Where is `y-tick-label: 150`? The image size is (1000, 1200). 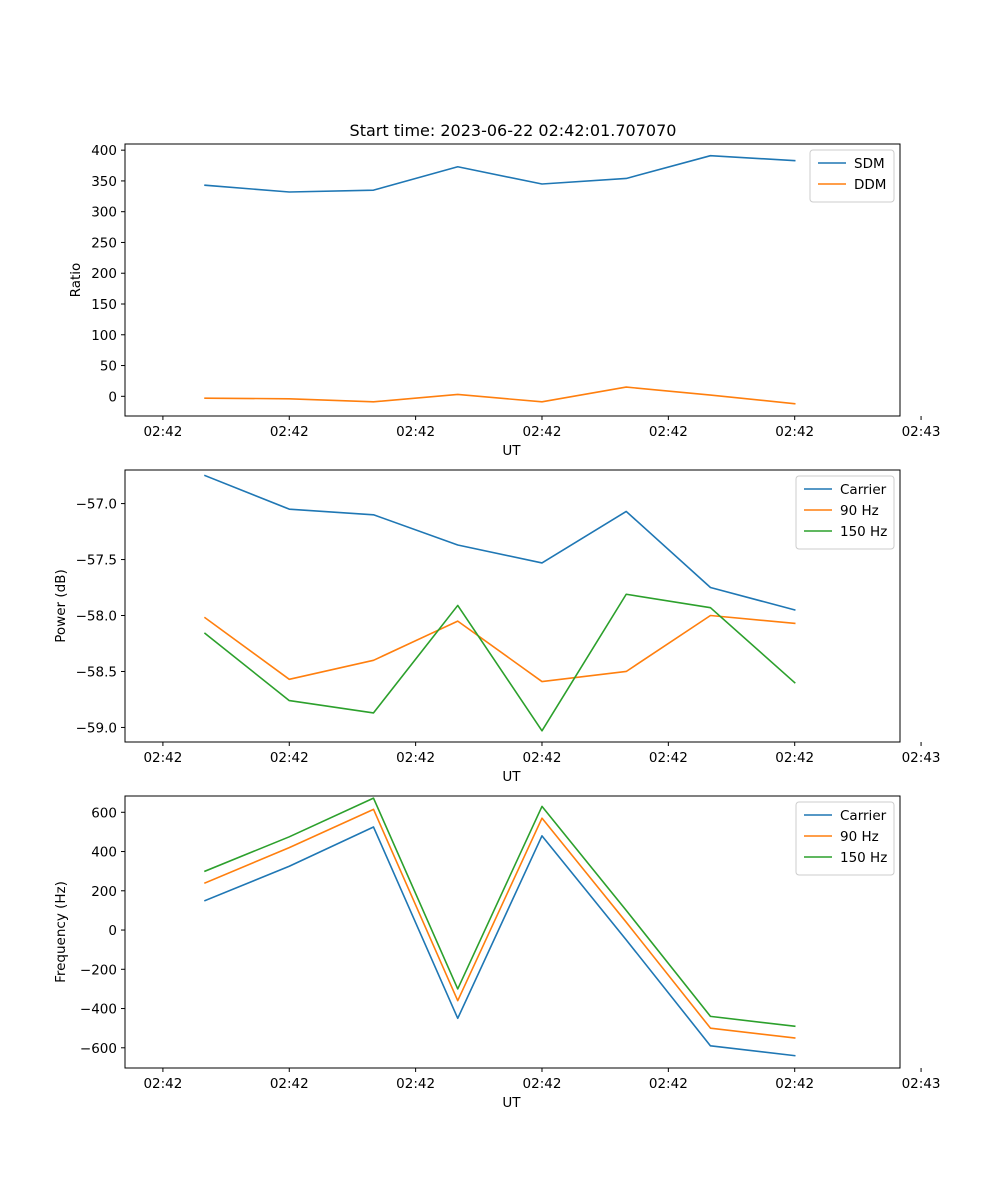 y-tick-label: 150 is located at coordinates (104, 305).